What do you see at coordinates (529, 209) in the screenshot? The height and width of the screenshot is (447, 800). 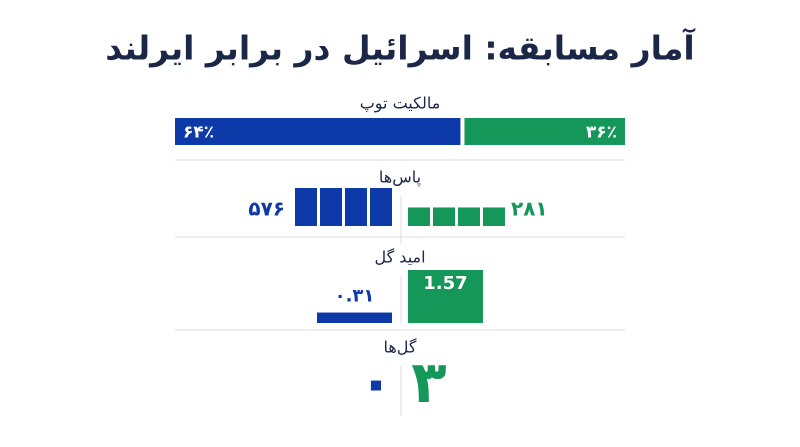 I see `value-label: ۲۸۱` at bounding box center [529, 209].